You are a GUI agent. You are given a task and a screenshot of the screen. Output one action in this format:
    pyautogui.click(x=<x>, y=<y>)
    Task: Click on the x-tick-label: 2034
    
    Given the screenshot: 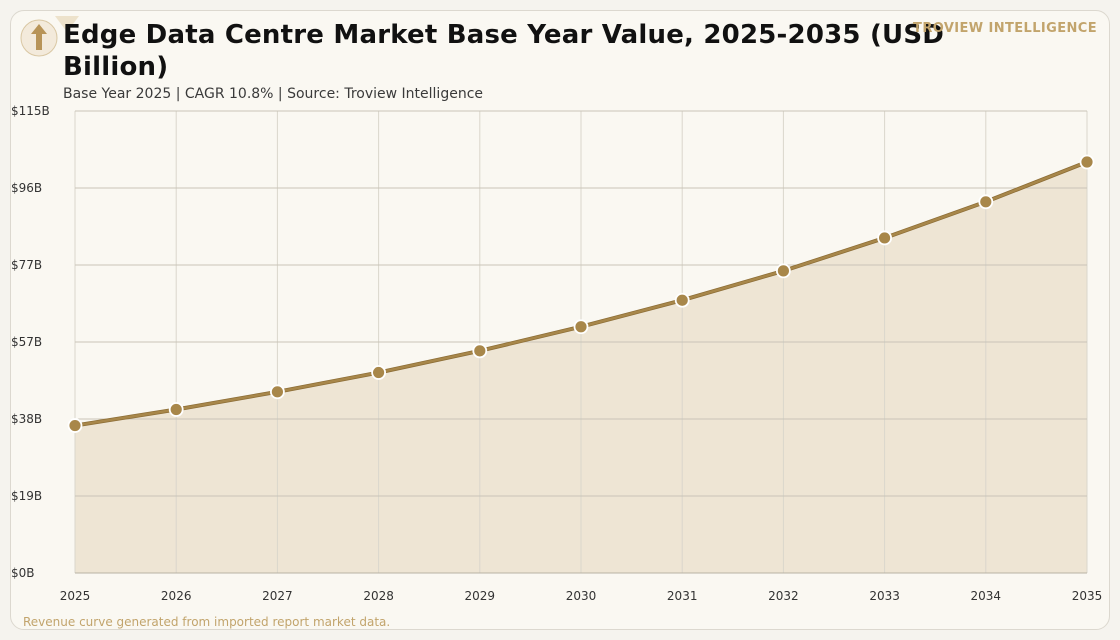 What is the action you would take?
    pyautogui.click(x=986, y=596)
    